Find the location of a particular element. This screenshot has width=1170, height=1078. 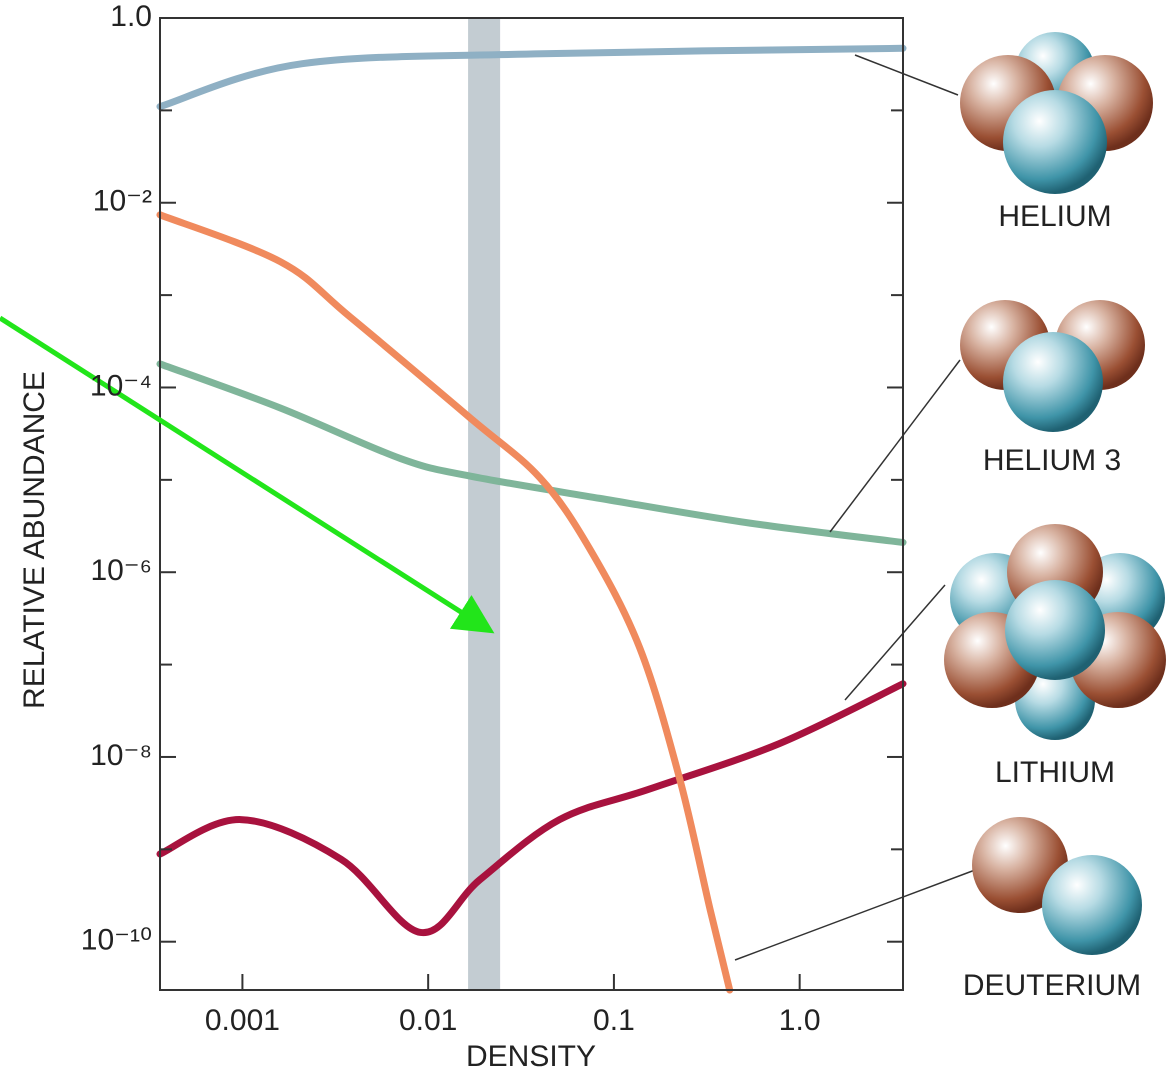

helium3-atom is located at coordinates (1052, 366).